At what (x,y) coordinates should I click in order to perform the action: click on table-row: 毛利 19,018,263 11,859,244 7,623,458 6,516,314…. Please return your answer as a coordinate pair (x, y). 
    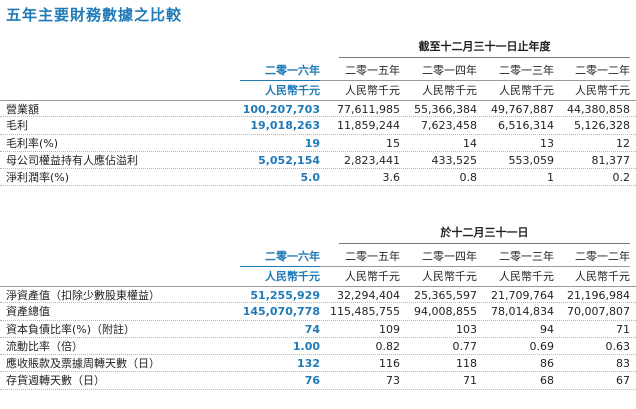
    Looking at the image, I should click on (318, 126).